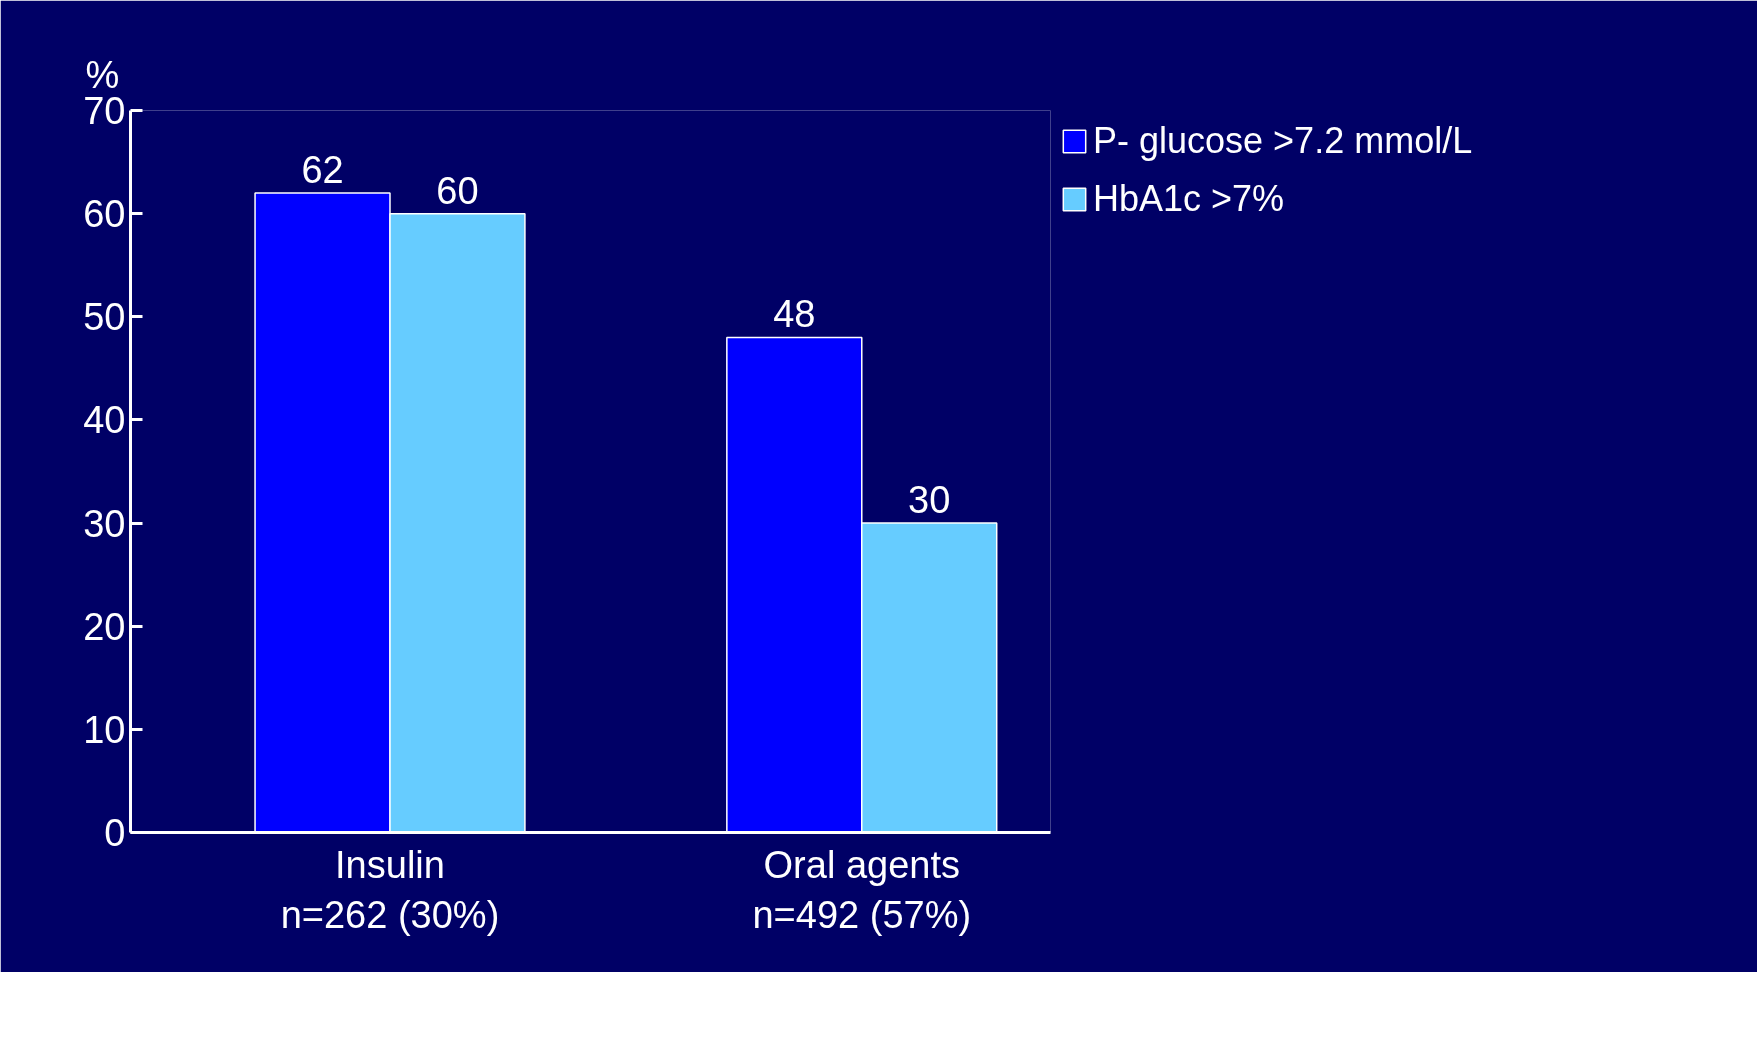  What do you see at coordinates (929, 500) in the screenshot?
I see `data-label: 30` at bounding box center [929, 500].